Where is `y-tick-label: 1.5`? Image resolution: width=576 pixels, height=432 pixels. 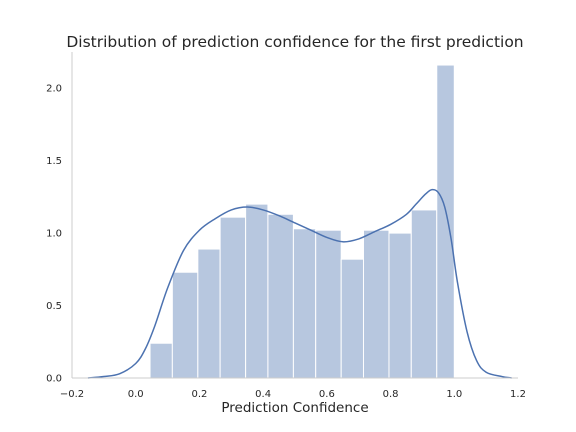
y-tick-label: 1.5 is located at coordinates (54, 161).